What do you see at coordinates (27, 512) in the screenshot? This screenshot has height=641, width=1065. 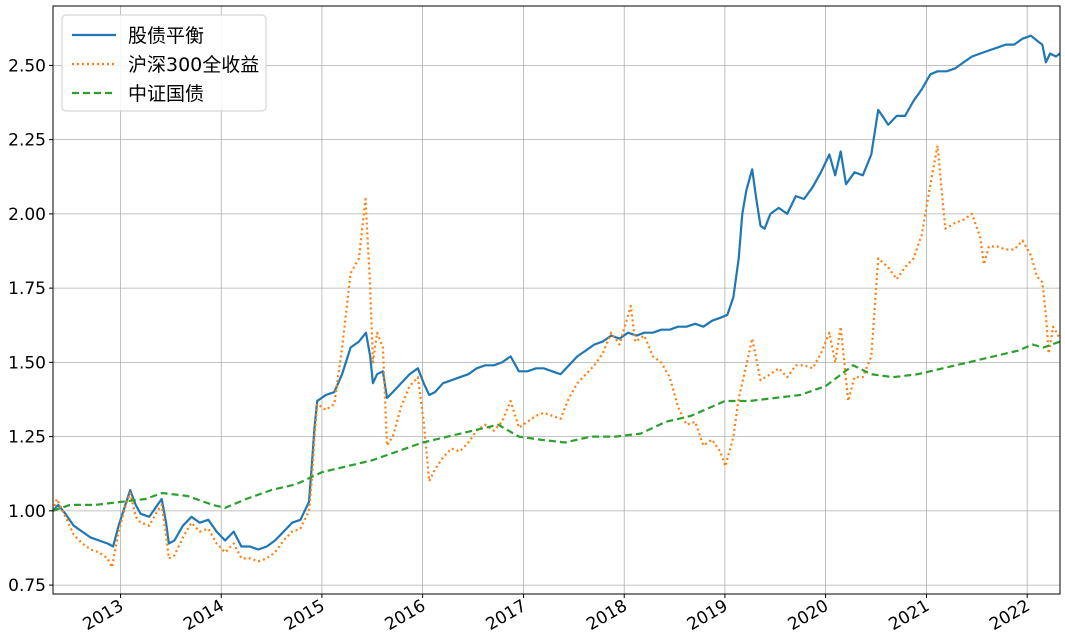 I see `y-tick-label: 1.00` at bounding box center [27, 512].